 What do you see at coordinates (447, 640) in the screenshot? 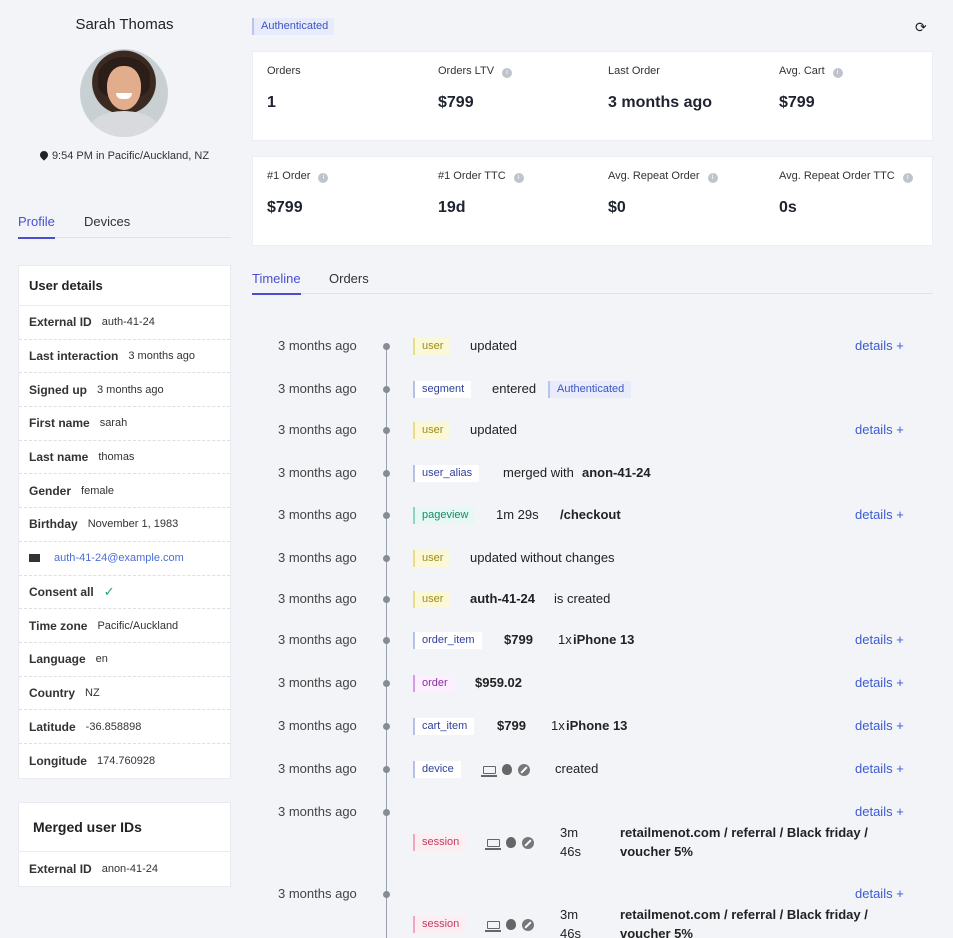
I see `event-tag: order_item` at bounding box center [447, 640].